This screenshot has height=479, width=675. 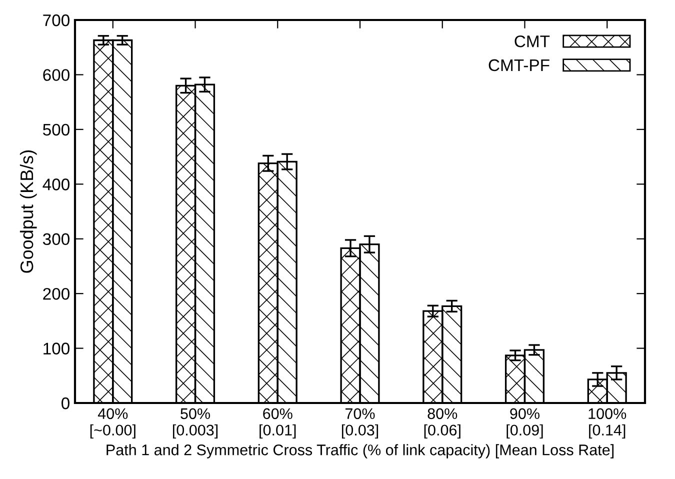 What do you see at coordinates (607, 423) in the screenshot?
I see `x-tick-label: 100% [0.14]` at bounding box center [607, 423].